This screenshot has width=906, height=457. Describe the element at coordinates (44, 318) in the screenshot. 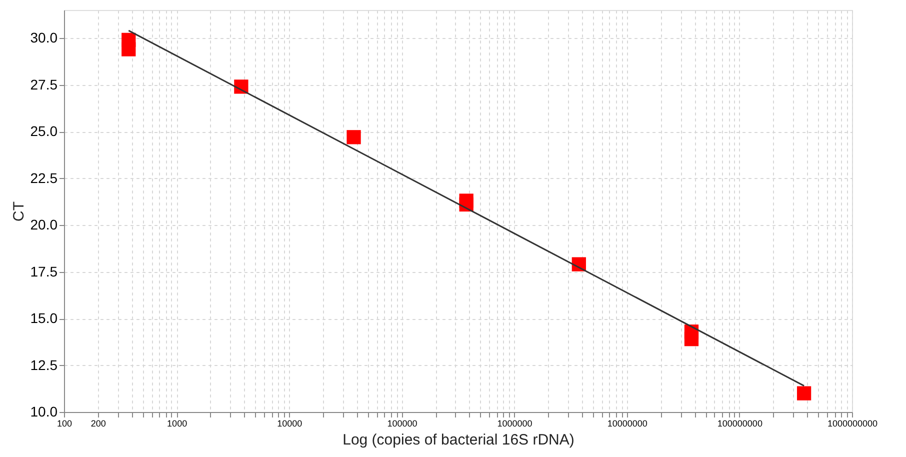

I see `y-tick-label: 15.0` at that location.